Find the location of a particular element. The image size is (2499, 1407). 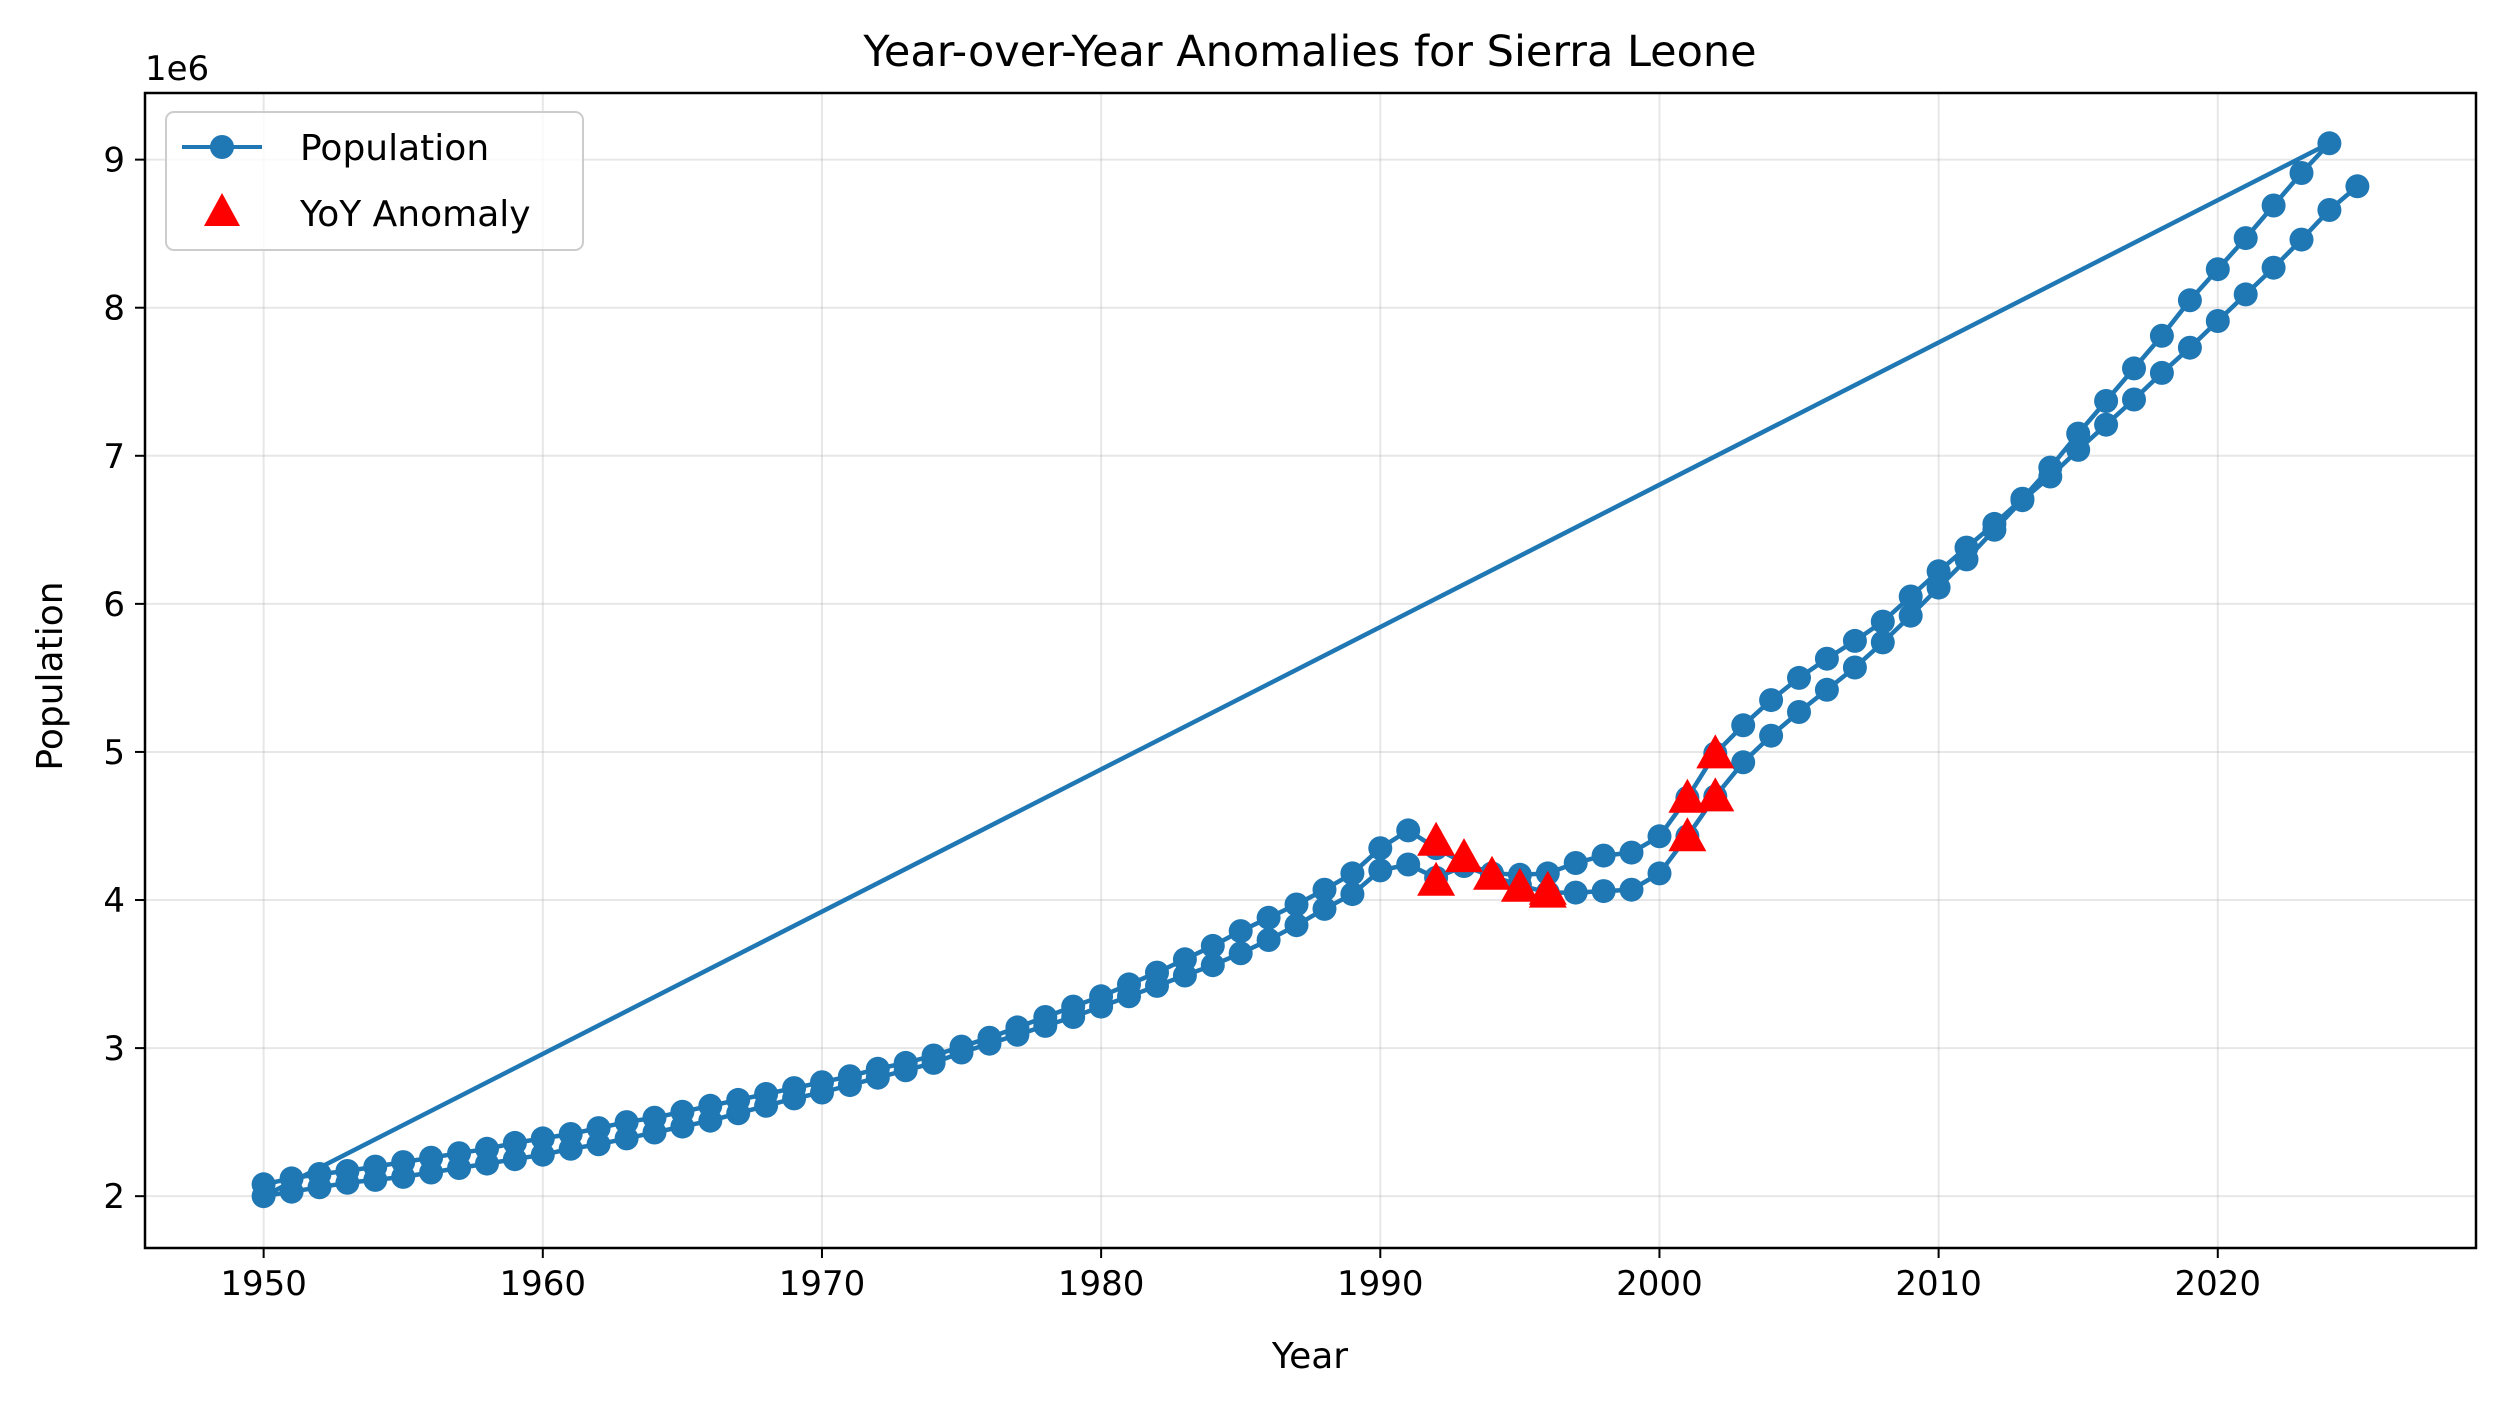

y-axis-label: Population is located at coordinates (50, 675).